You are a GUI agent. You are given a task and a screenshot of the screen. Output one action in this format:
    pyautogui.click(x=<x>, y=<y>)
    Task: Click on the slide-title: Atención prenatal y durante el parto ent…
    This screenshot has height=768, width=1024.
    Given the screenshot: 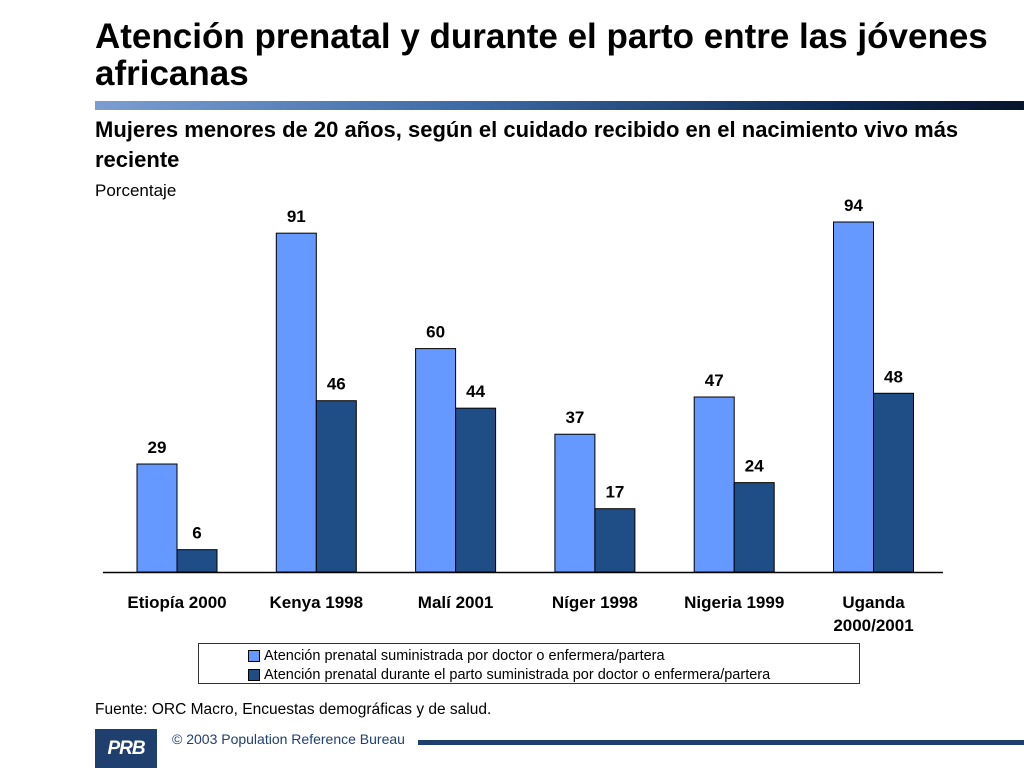 What is the action you would take?
    pyautogui.click(x=541, y=55)
    